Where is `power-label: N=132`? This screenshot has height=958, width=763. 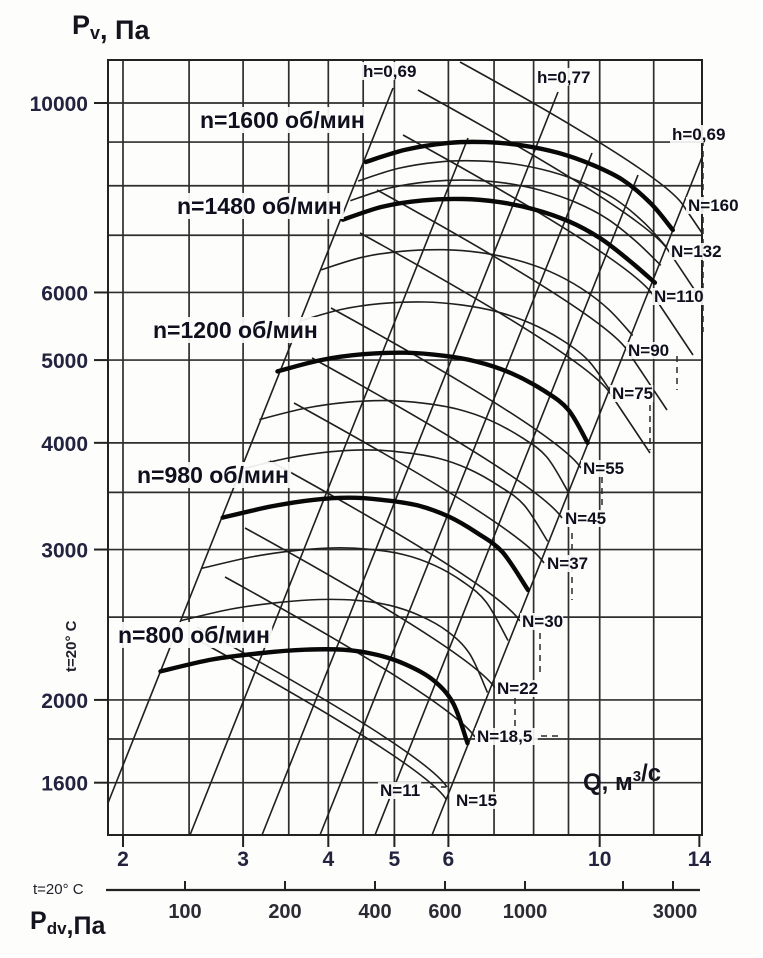
power-label: N=132 is located at coordinates (696, 251).